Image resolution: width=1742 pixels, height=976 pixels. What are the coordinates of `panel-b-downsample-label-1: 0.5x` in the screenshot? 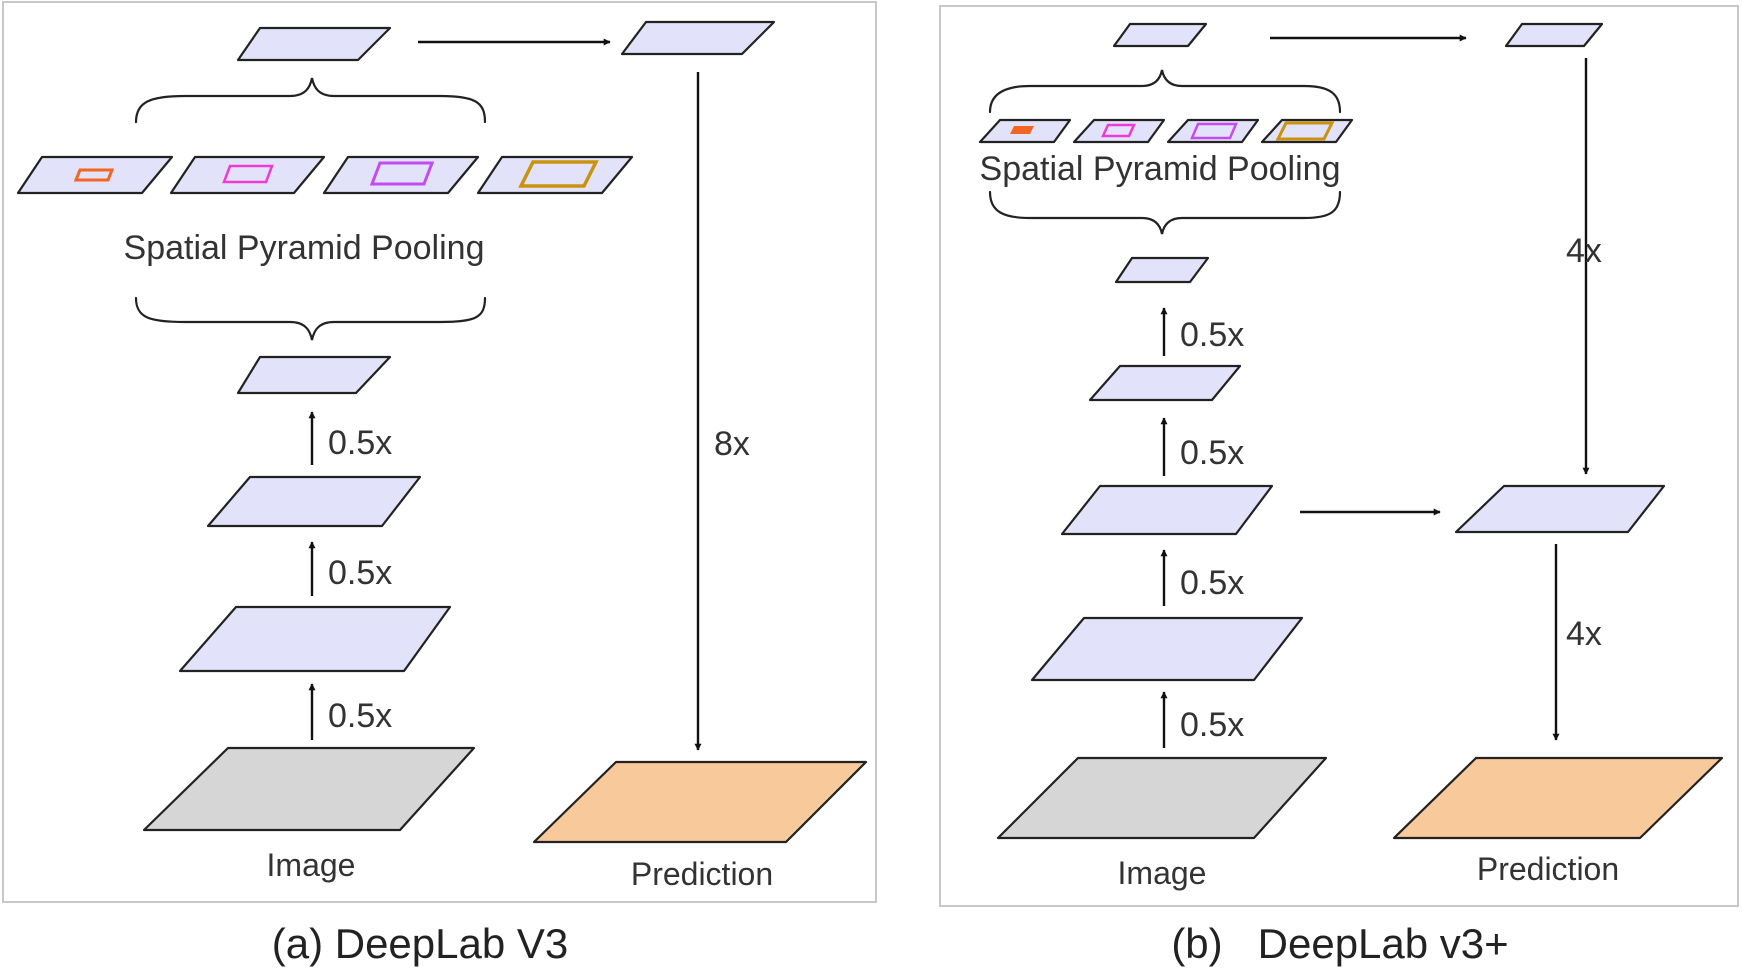 It's located at (1212, 725).